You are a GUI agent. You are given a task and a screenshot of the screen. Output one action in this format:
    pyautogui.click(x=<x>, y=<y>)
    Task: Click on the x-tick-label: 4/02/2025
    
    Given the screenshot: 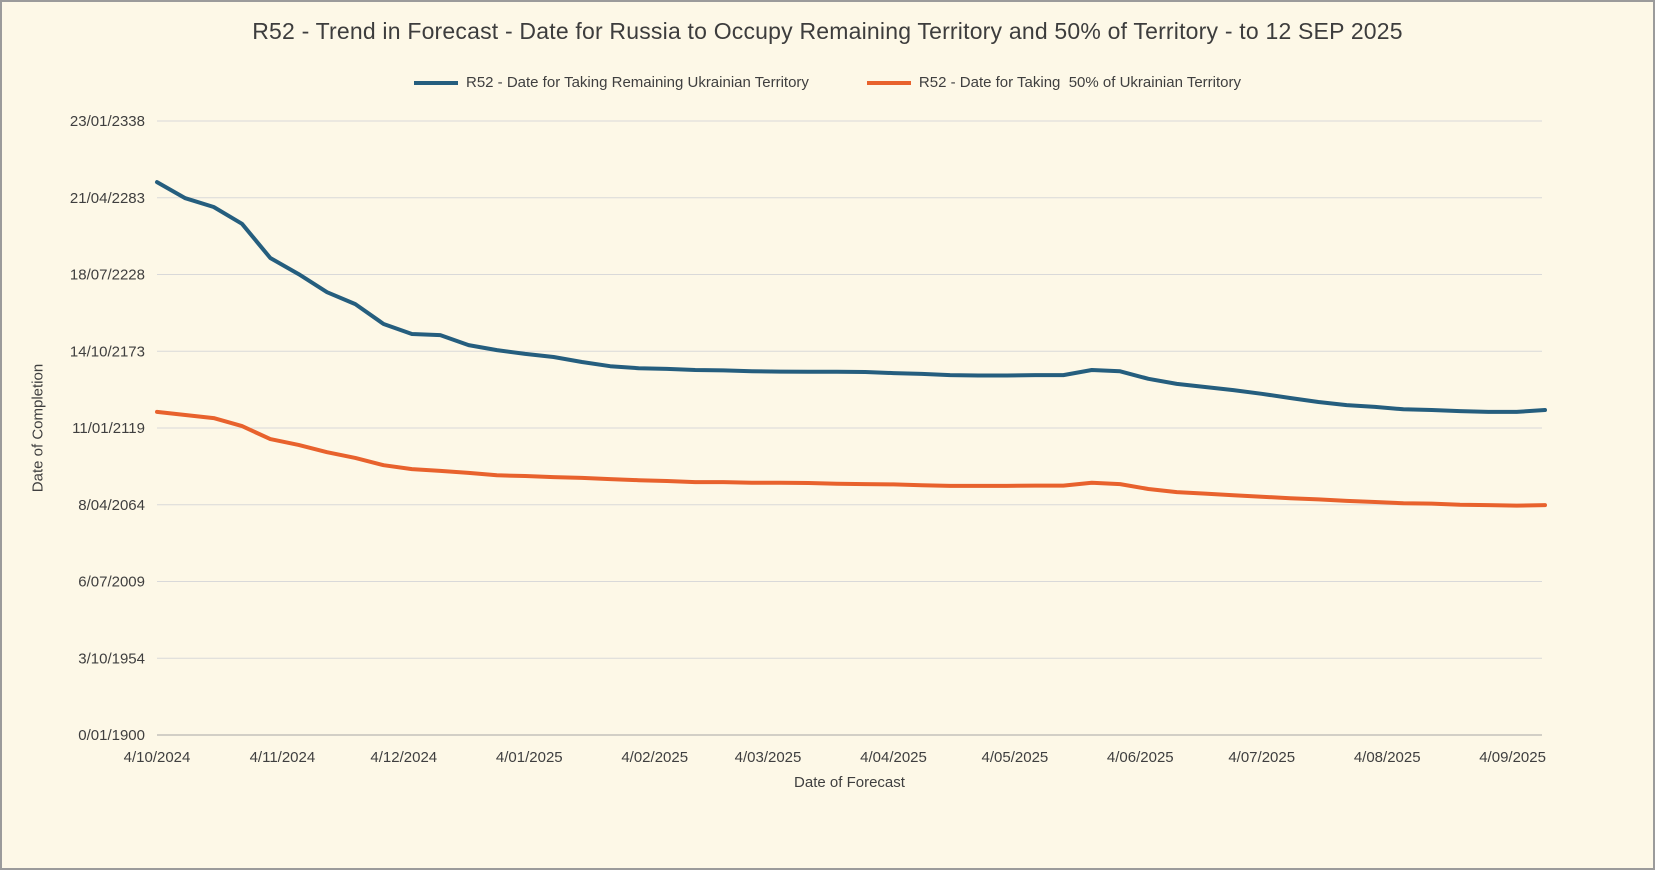 What is the action you would take?
    pyautogui.click(x=654, y=757)
    